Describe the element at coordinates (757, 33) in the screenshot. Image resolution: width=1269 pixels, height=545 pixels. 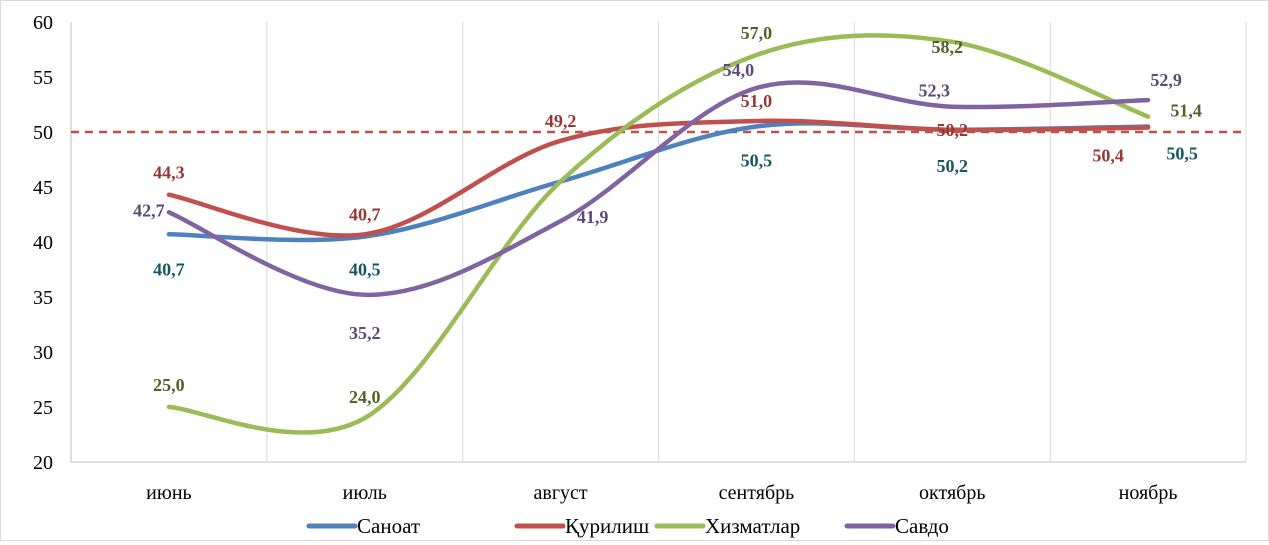
I see `data-label: 57,0` at that location.